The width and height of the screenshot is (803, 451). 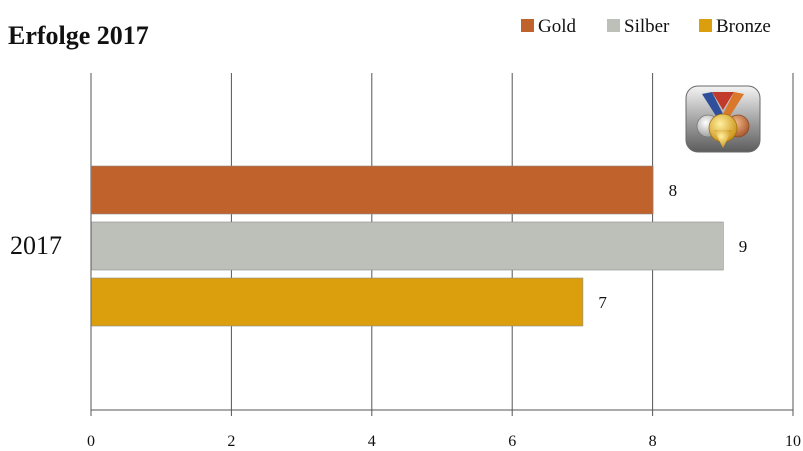 What do you see at coordinates (557, 26) in the screenshot?
I see `legend-label-gold: Gold` at bounding box center [557, 26].